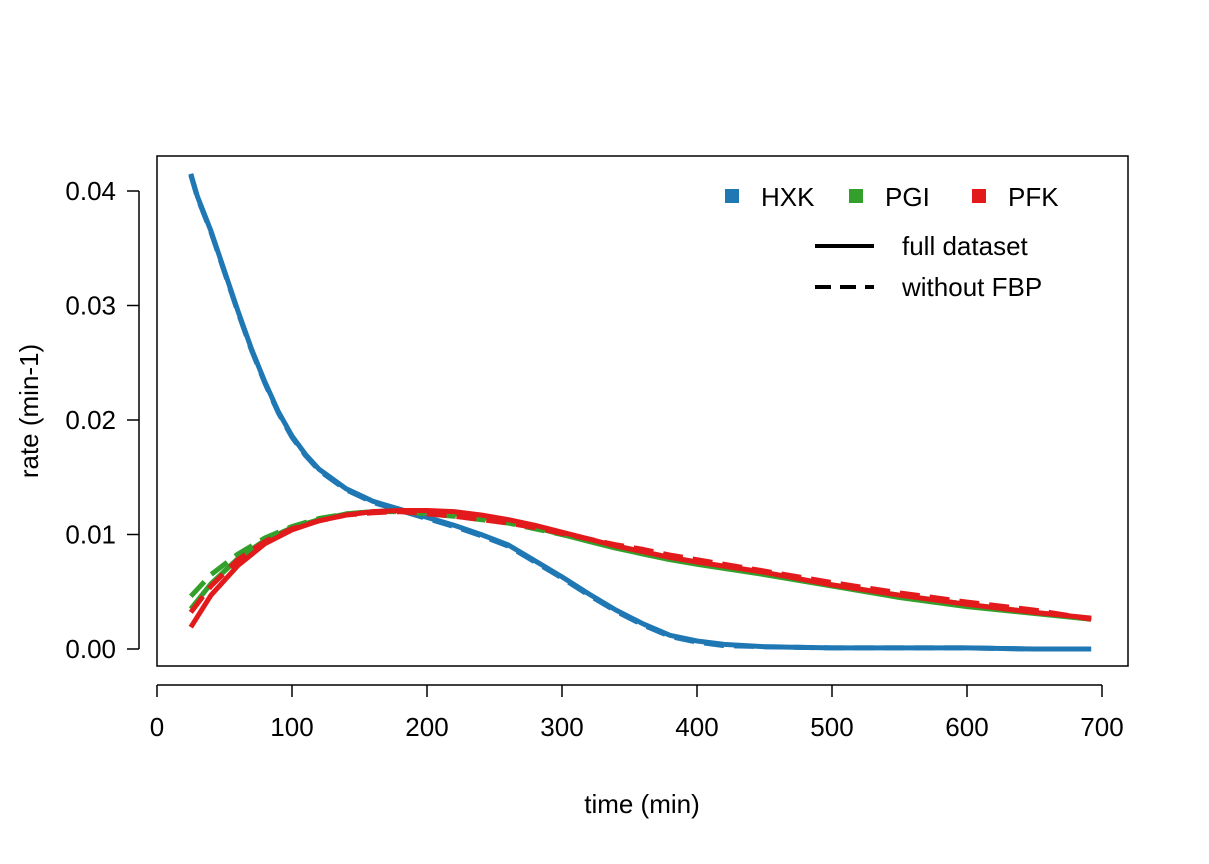 The height and width of the screenshot is (864, 1209). Describe the element at coordinates (1101, 727) in the screenshot. I see `x-tick-label: 700` at that location.